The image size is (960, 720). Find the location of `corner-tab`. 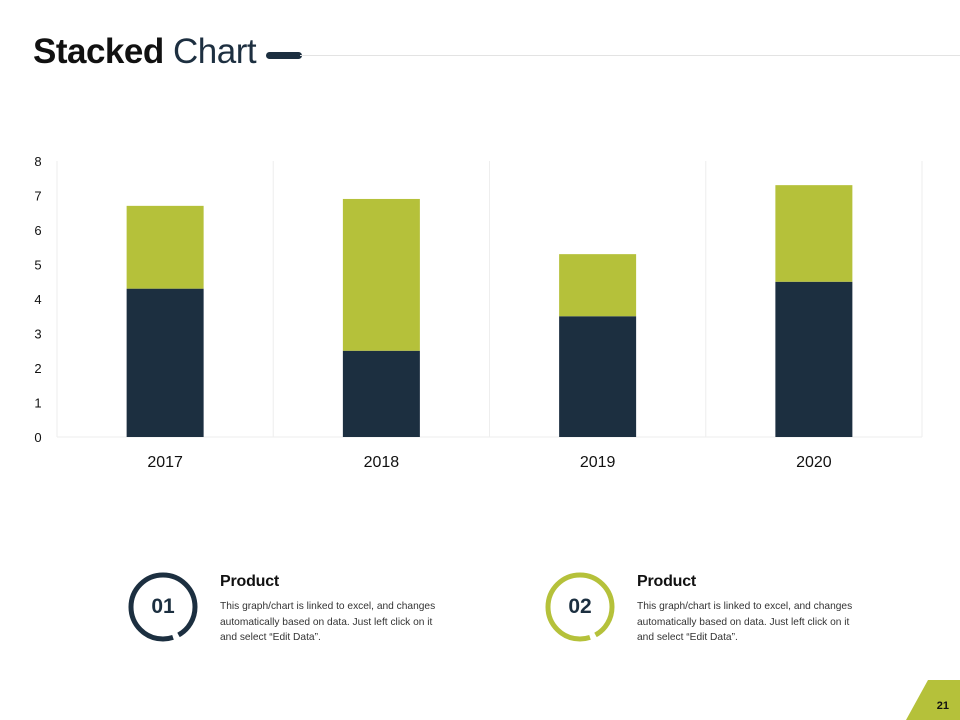

corner-tab is located at coordinates (933, 700).